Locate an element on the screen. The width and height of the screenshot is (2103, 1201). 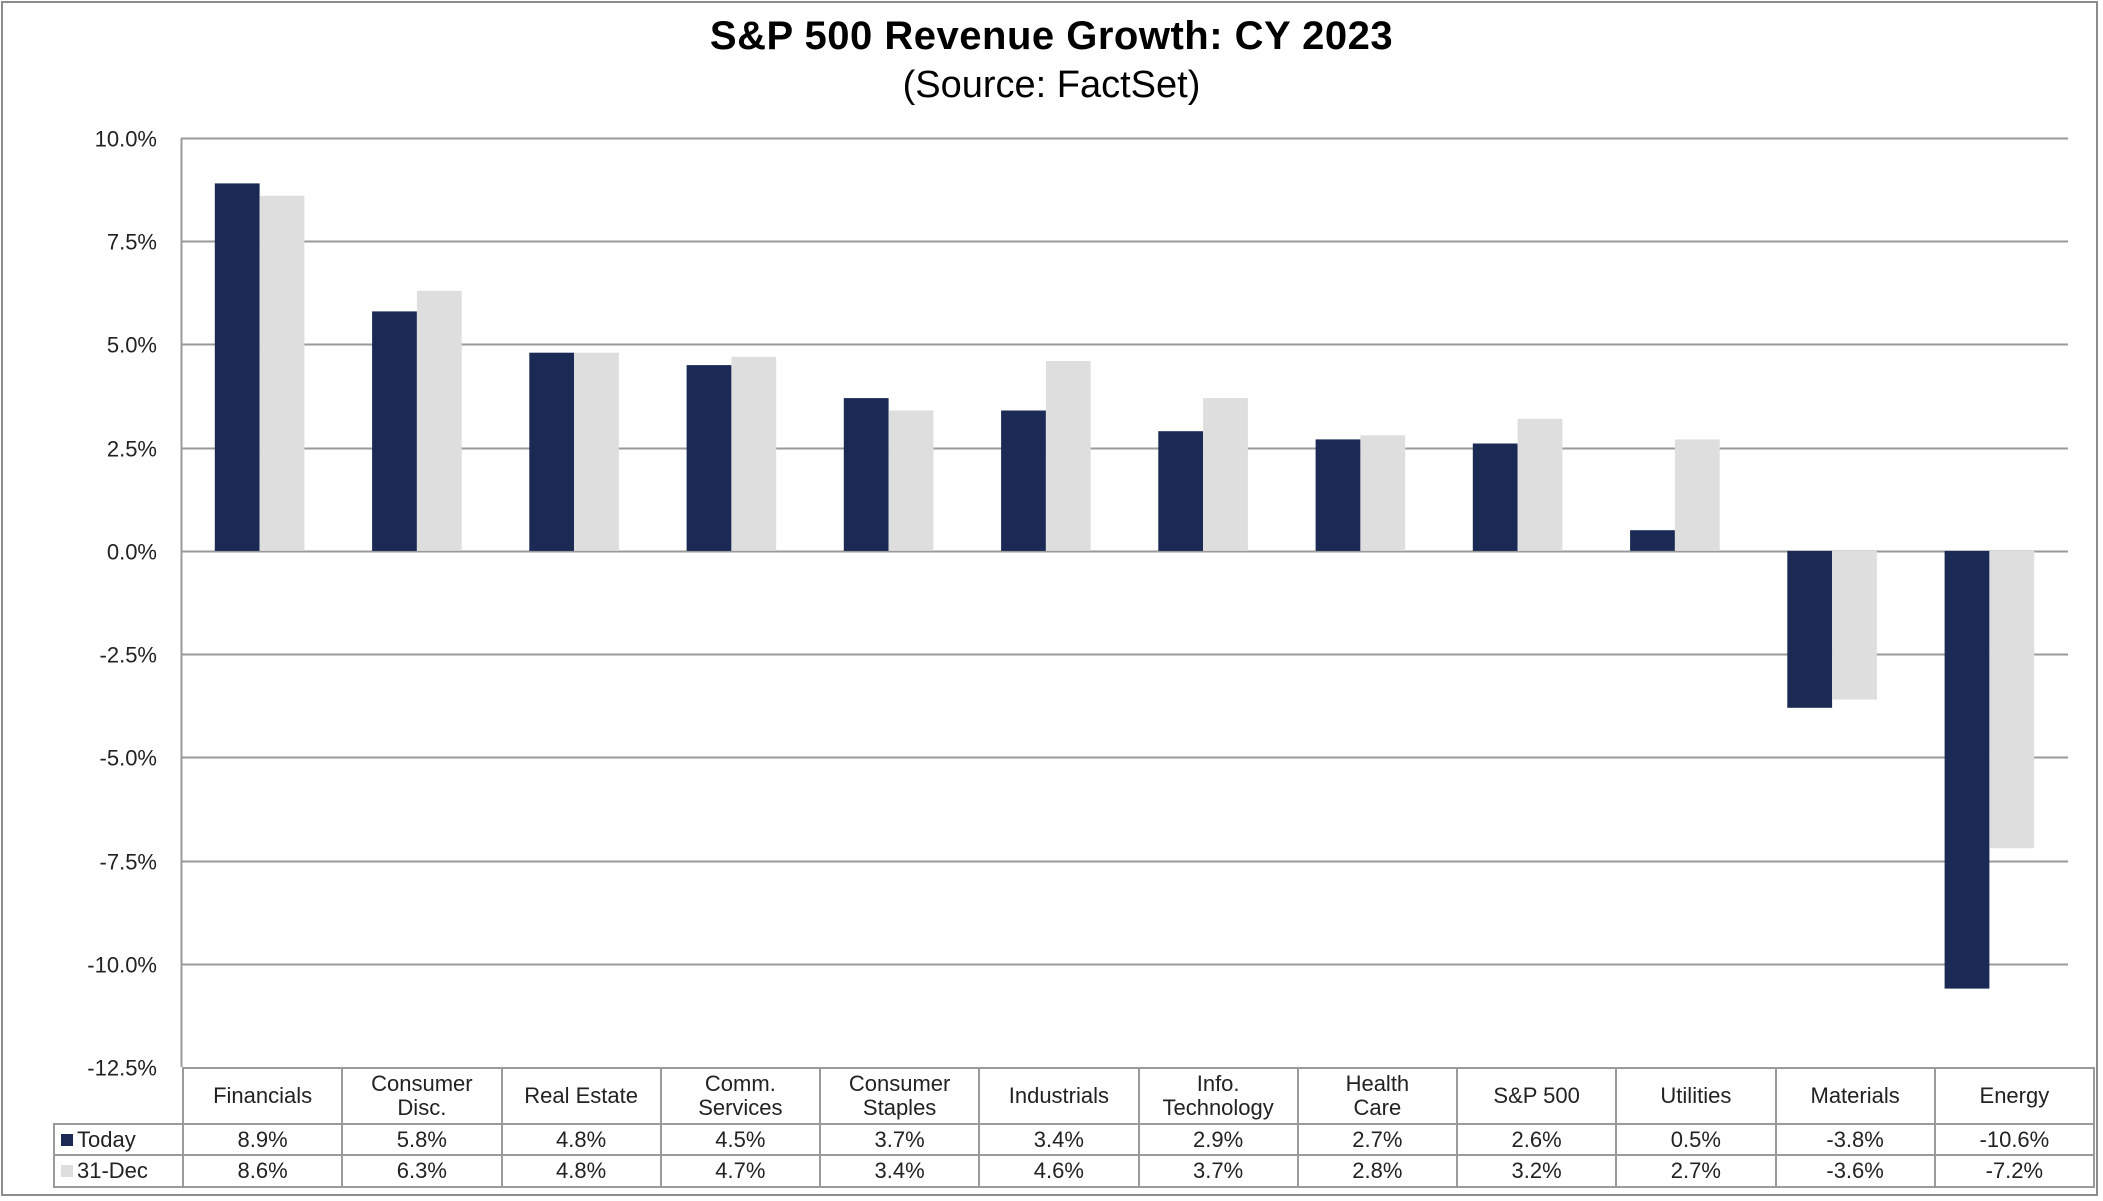
y-tick-label: 2.5% is located at coordinates (132, 449).